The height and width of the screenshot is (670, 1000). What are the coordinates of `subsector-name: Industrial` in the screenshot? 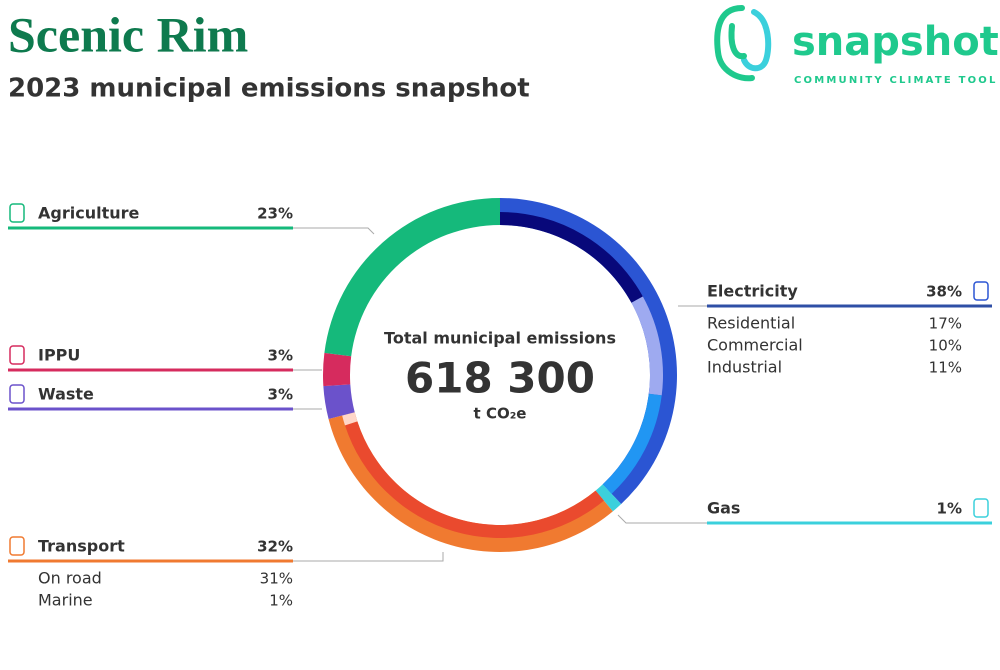 It's located at (744, 367).